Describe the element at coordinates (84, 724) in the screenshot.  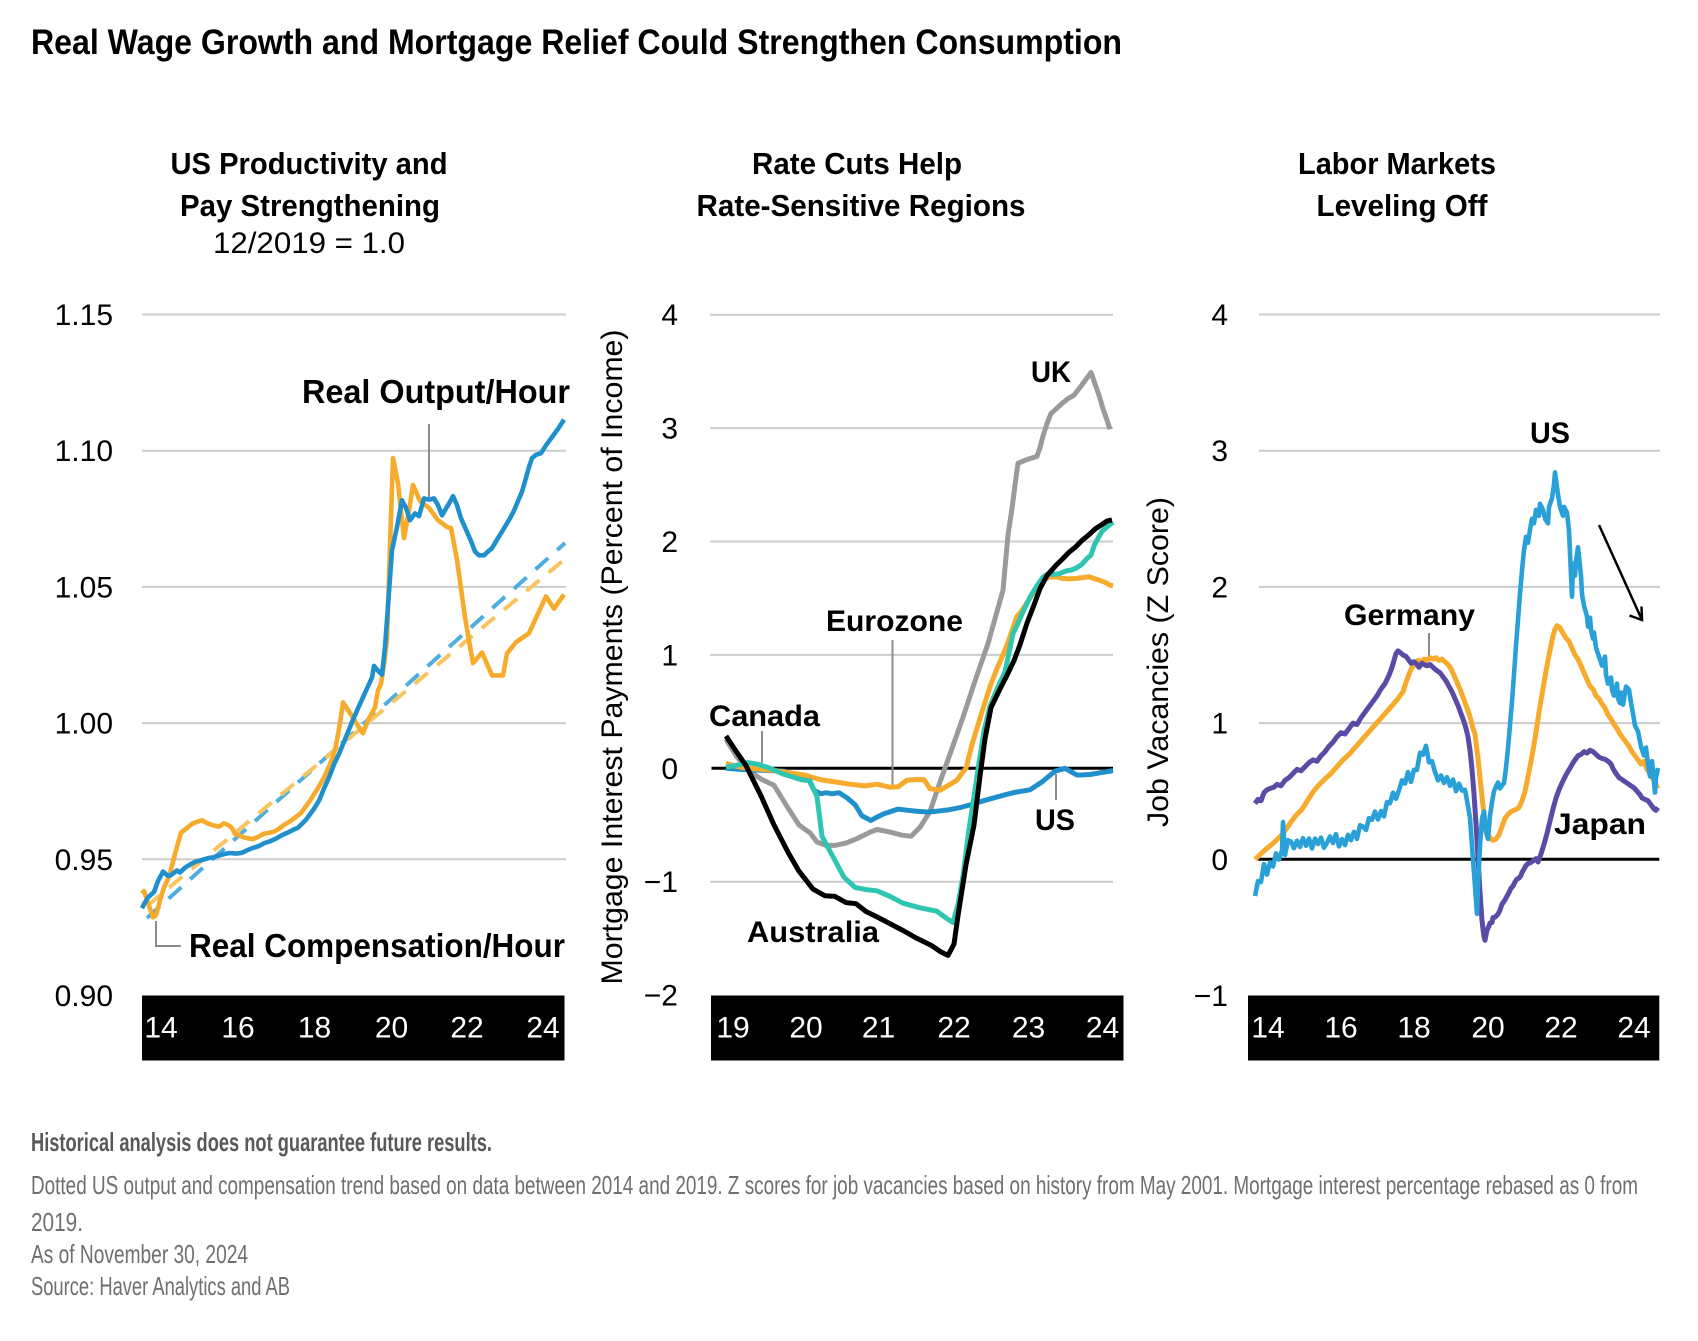
I see `svg-text: 1.00` at that location.